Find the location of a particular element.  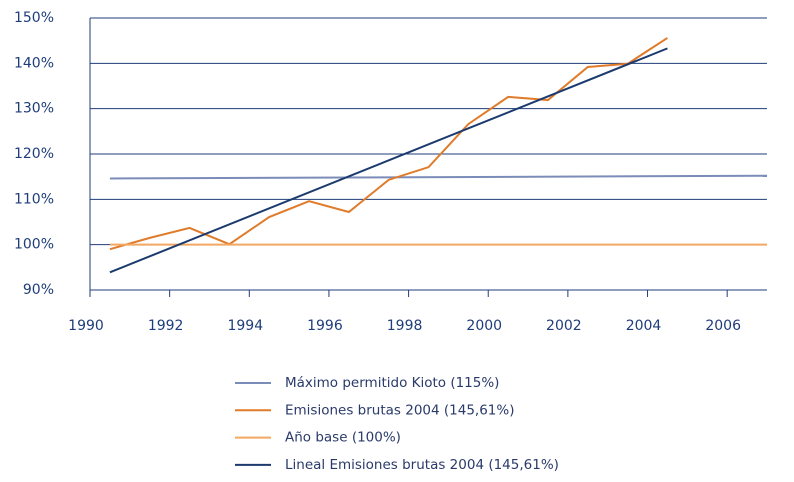

legend-label: Emisiones brutas 2004 (145,61%) is located at coordinates (399, 410).